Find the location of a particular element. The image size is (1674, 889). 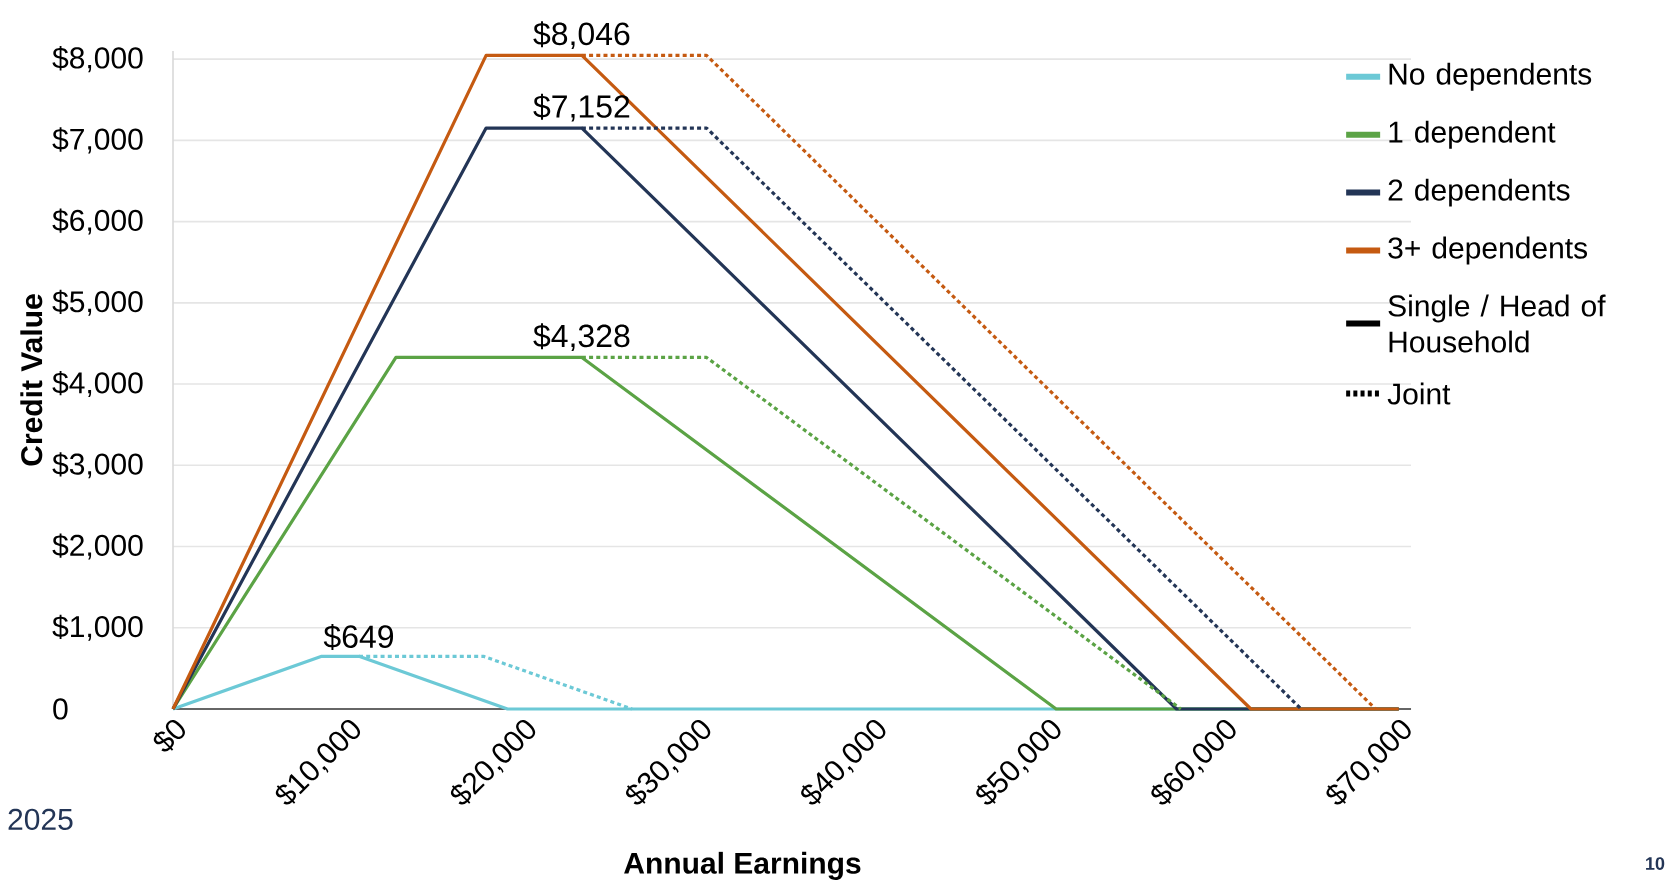

data-label: $649 is located at coordinates (358, 636).